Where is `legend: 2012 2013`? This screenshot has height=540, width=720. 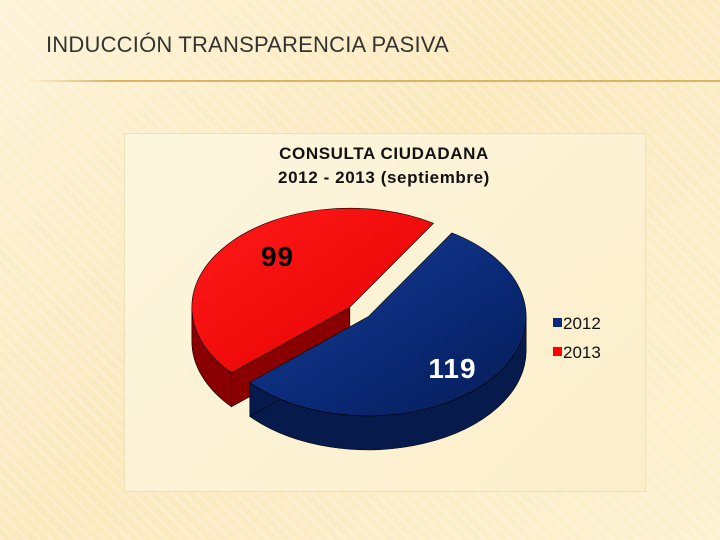 legend: 2012 2013 is located at coordinates (577, 338).